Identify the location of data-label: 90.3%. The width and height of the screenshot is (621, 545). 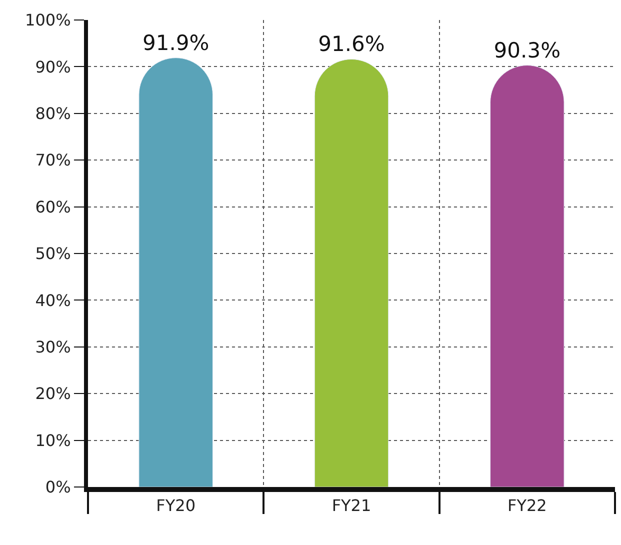
(527, 50).